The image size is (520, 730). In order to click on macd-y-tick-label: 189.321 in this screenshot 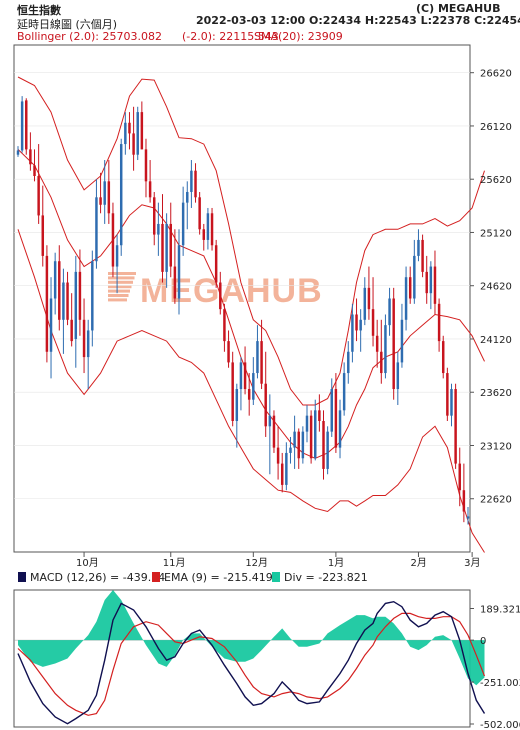, I will do `click(500, 609)`.